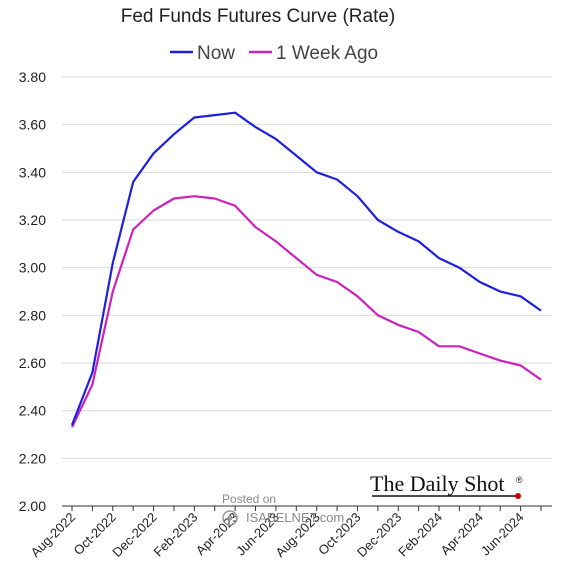 This screenshot has height=573, width=564. I want to click on y-tick-label: 2.40, so click(32, 411).